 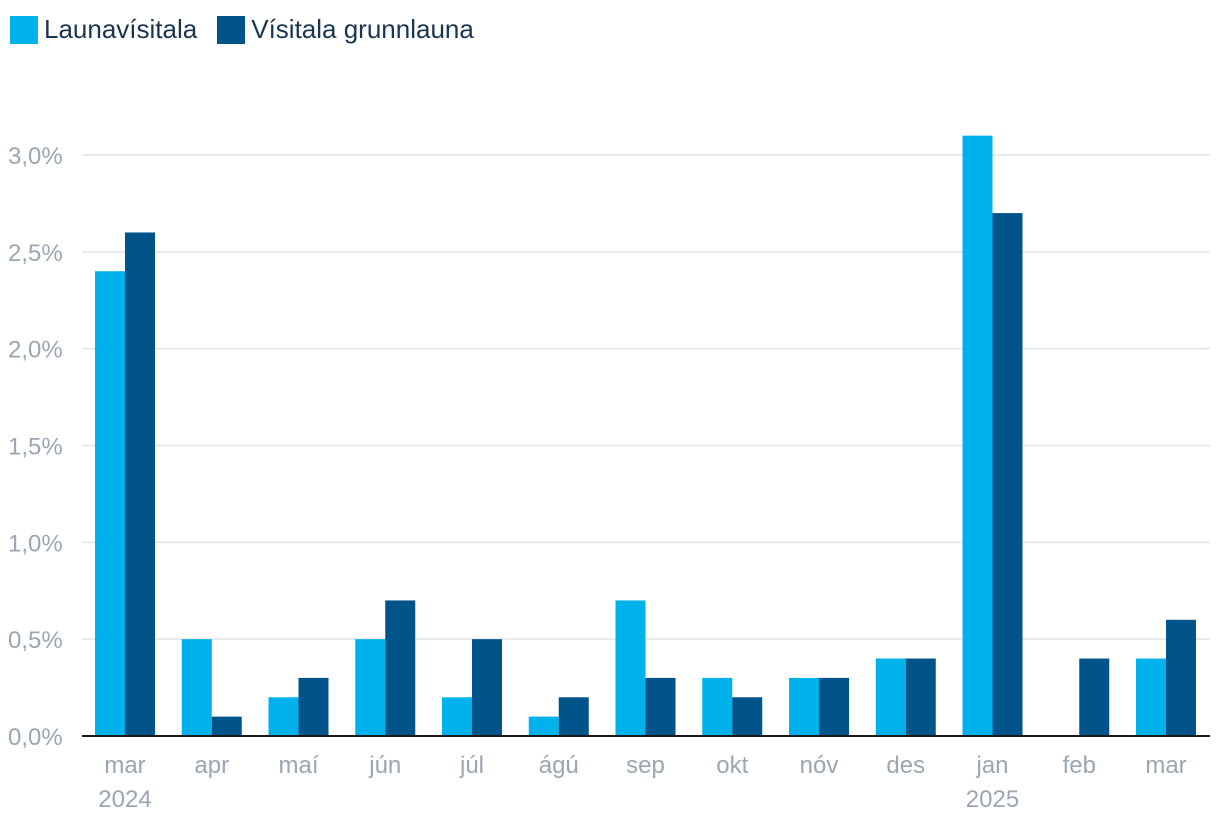 What do you see at coordinates (35, 543) in the screenshot?
I see `y-tick-label: 1,0%` at bounding box center [35, 543].